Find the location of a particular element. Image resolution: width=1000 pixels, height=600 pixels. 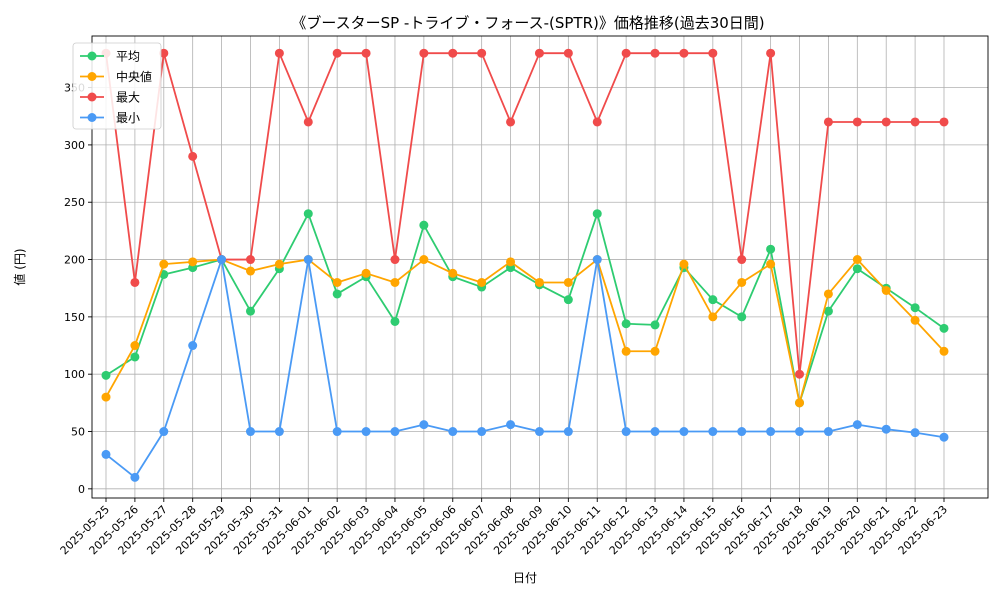

legend-label: 最大 is located at coordinates (128, 98).